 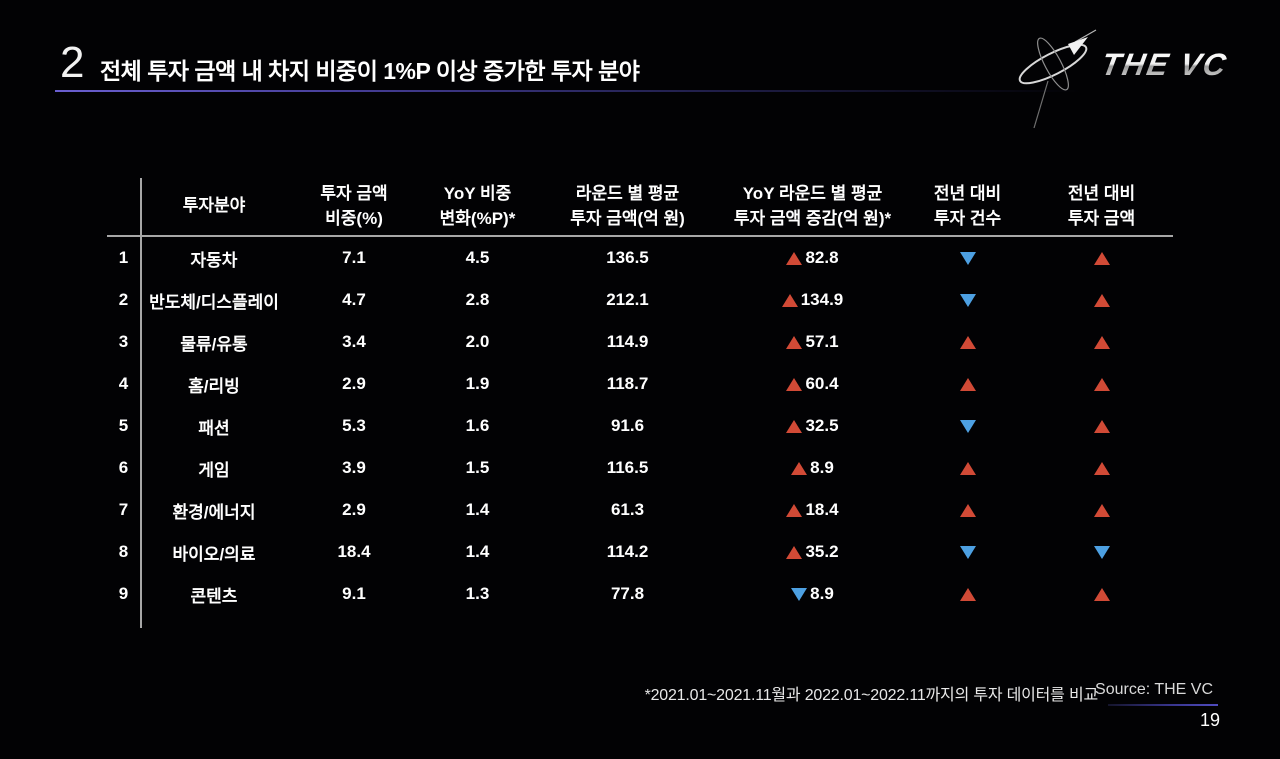 What do you see at coordinates (590, 91) in the screenshot?
I see `title-accent-line` at bounding box center [590, 91].